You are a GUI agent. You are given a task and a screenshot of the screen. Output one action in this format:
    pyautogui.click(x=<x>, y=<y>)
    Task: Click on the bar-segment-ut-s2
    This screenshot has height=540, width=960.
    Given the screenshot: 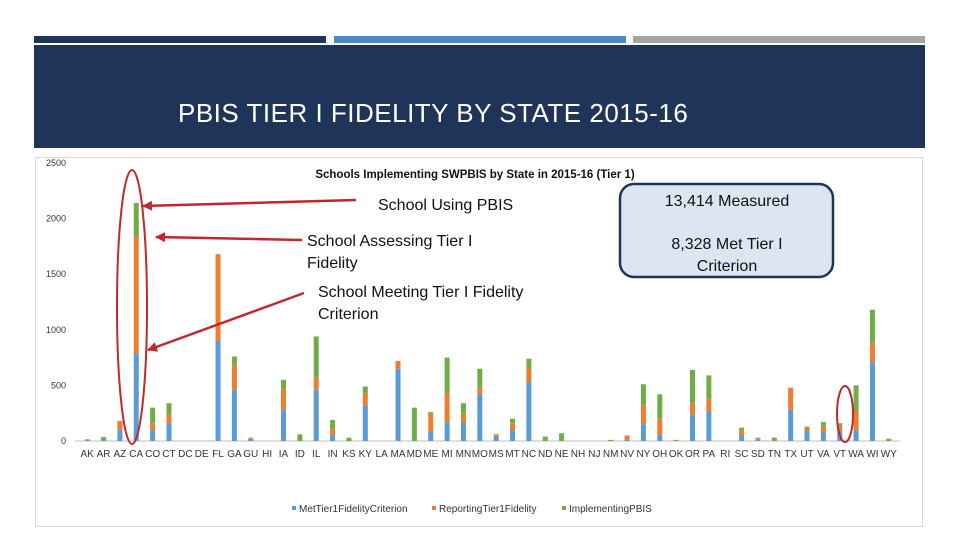 What is the action you would take?
    pyautogui.click(x=807, y=427)
    